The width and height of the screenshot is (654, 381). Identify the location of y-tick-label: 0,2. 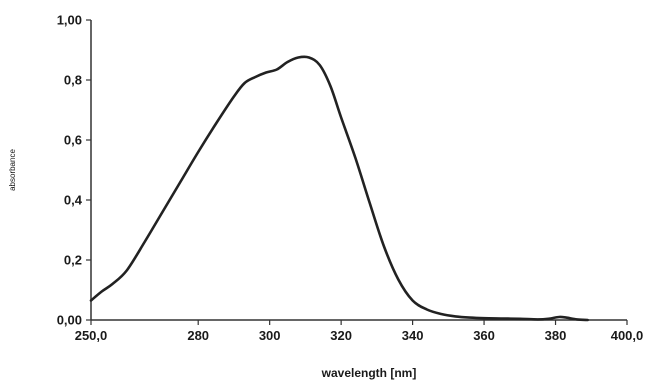
(73, 260).